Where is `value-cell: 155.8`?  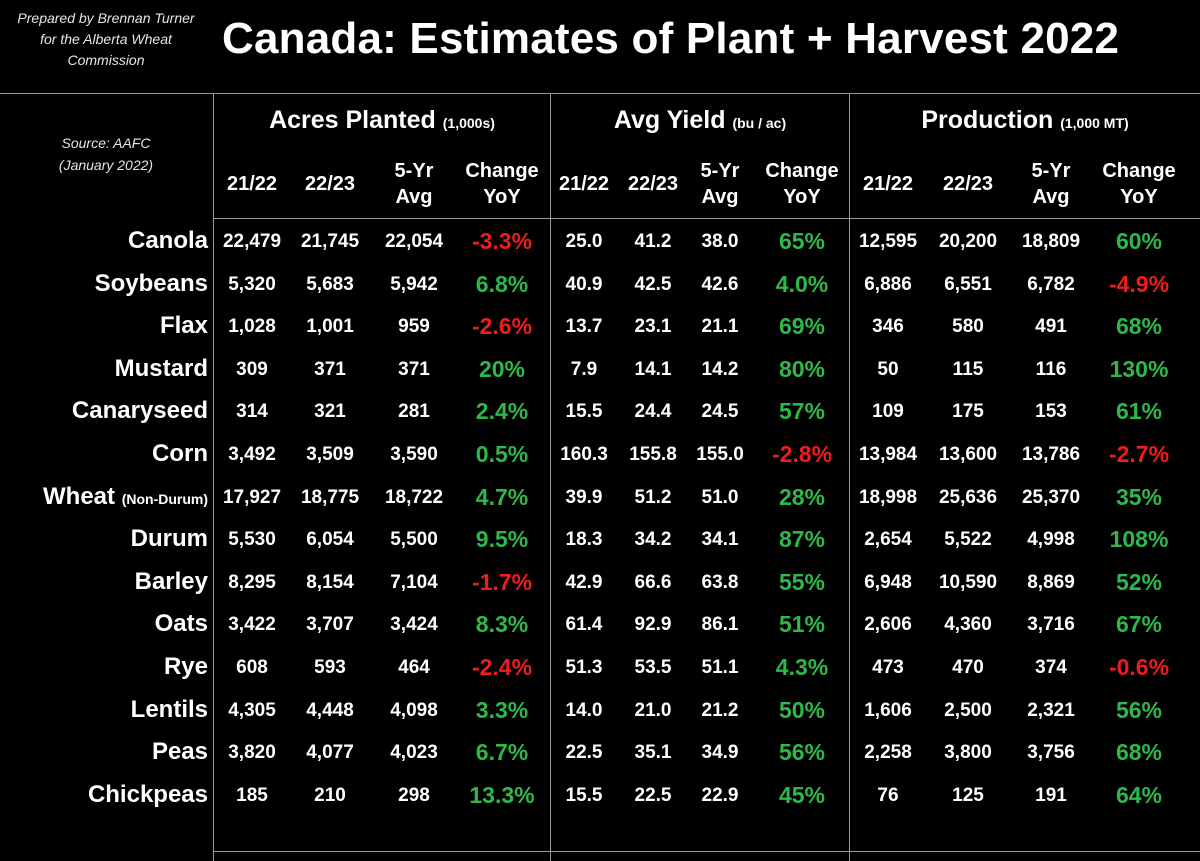 value-cell: 155.8 is located at coordinates (653, 454).